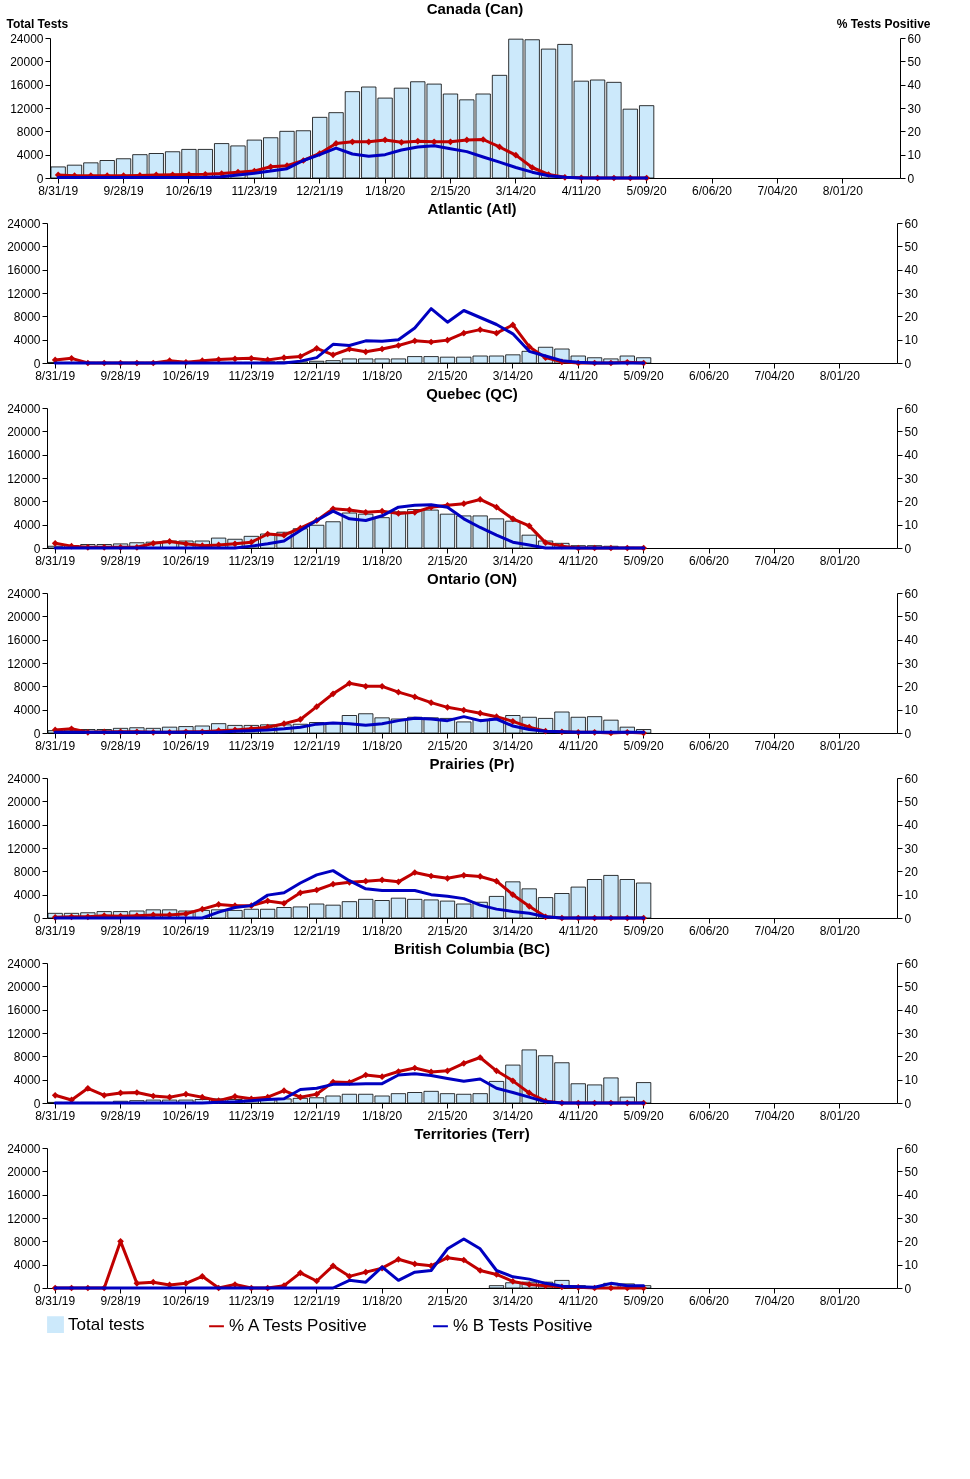  Describe the element at coordinates (298, 1326) in the screenshot. I see `legend-label: % A Tests Positive` at that location.